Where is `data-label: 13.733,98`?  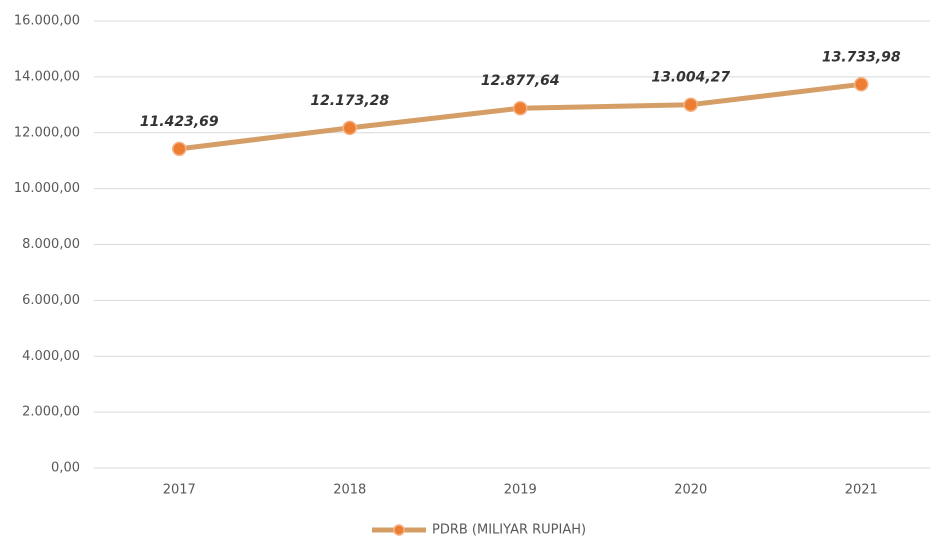
data-label: 13.733,98 is located at coordinates (861, 57).